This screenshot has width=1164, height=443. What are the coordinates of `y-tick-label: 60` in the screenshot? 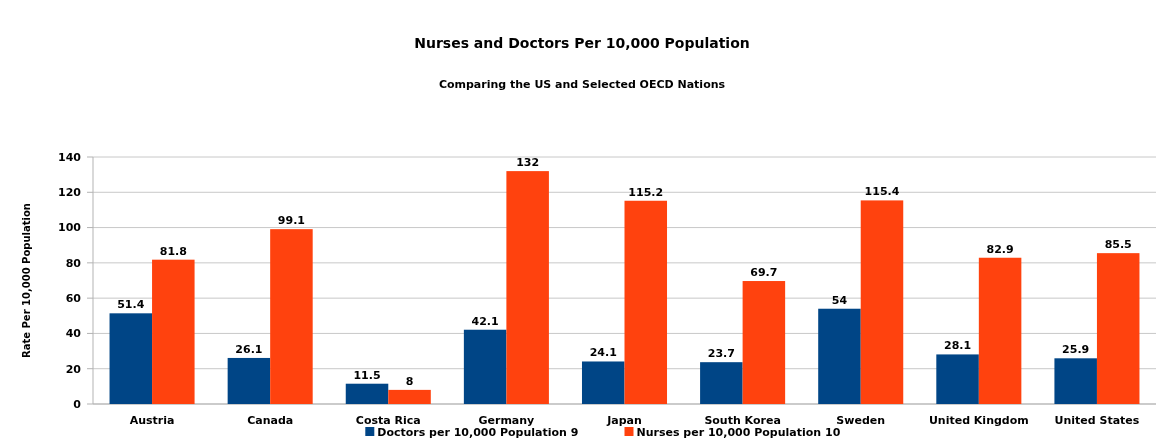 It's located at (73, 298).